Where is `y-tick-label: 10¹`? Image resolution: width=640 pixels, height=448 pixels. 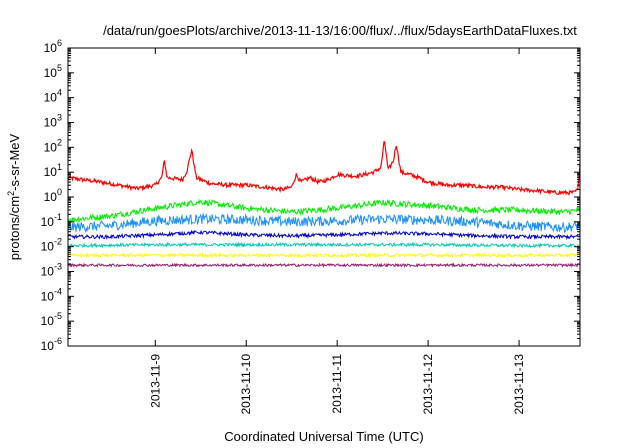 y-tick-label: 10¹ is located at coordinates (53, 170).